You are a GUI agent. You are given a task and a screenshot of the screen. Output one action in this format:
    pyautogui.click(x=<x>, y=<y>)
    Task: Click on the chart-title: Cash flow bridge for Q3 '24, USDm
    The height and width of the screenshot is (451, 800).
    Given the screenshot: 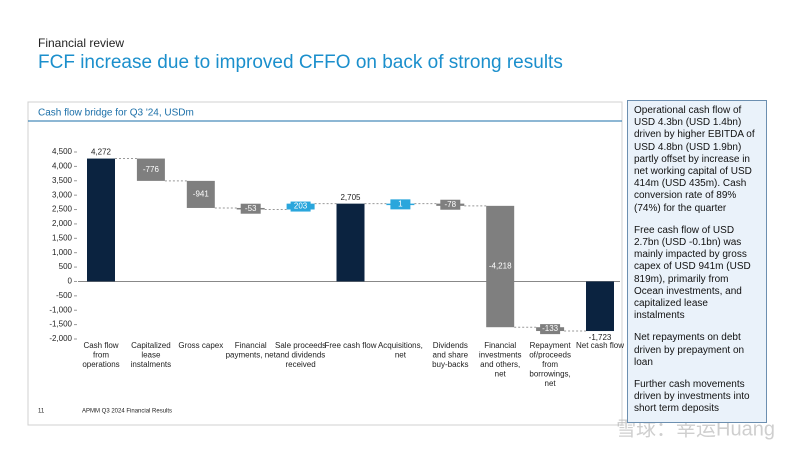 What is the action you would take?
    pyautogui.click(x=116, y=113)
    